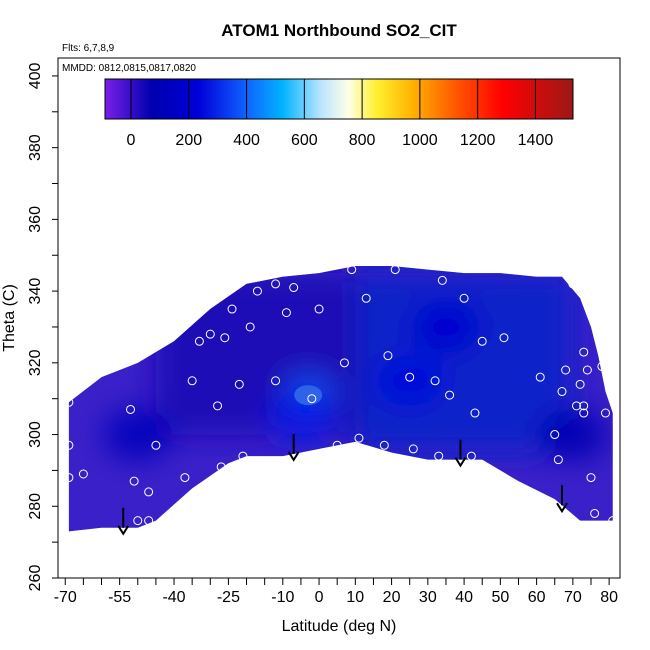  Describe the element at coordinates (35, 291) in the screenshot. I see `y-axis-tick-label: 340` at that location.